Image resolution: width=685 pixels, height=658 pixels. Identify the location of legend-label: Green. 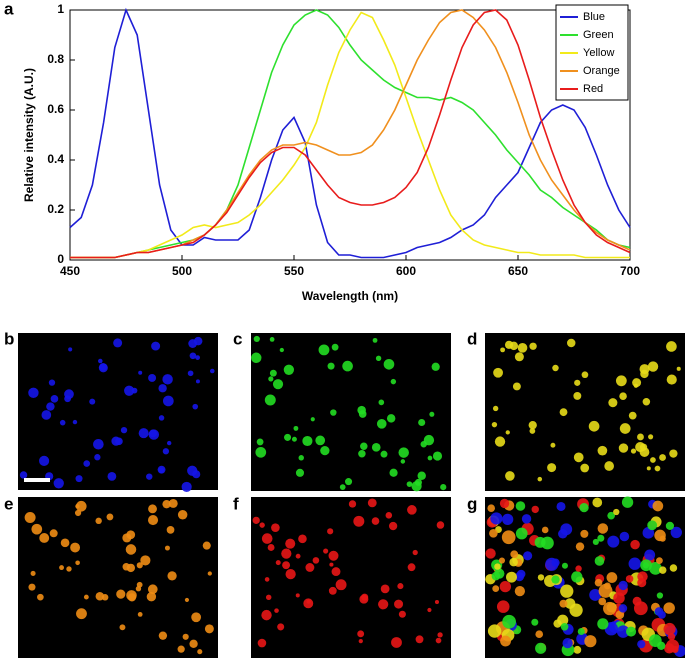
(598, 35).